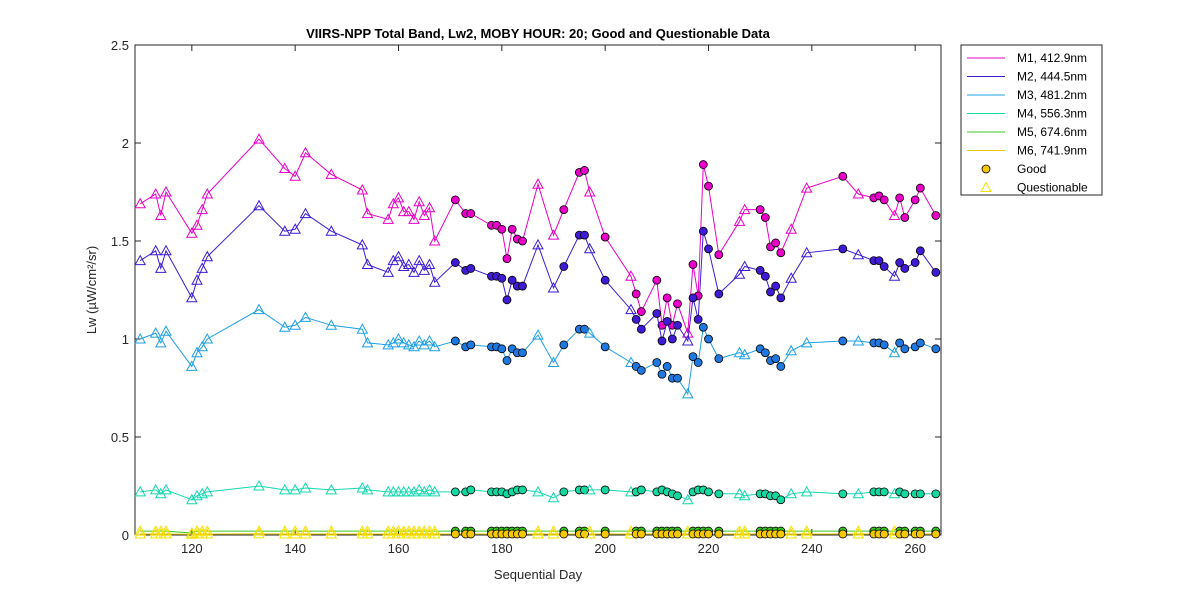 This screenshot has width=1200, height=600. Describe the element at coordinates (986, 186) in the screenshot. I see `legend-questionable-marker` at that location.